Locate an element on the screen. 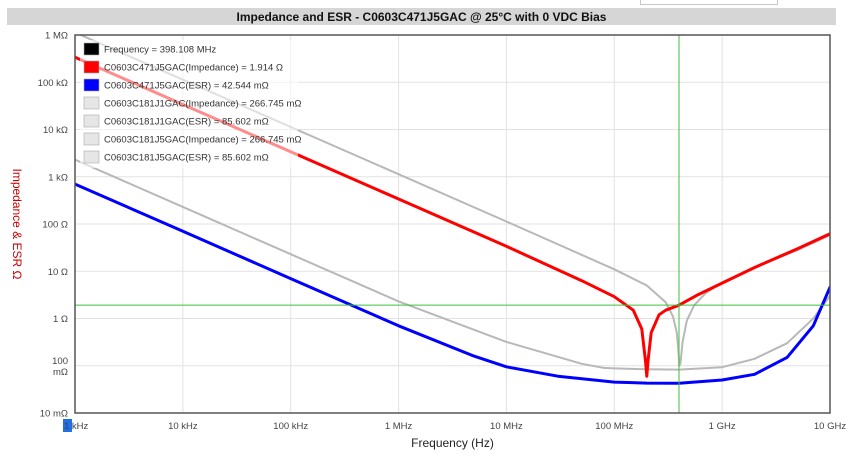 The image size is (855, 463). y-tick-label-5: 10 Ω is located at coordinates (58, 272).